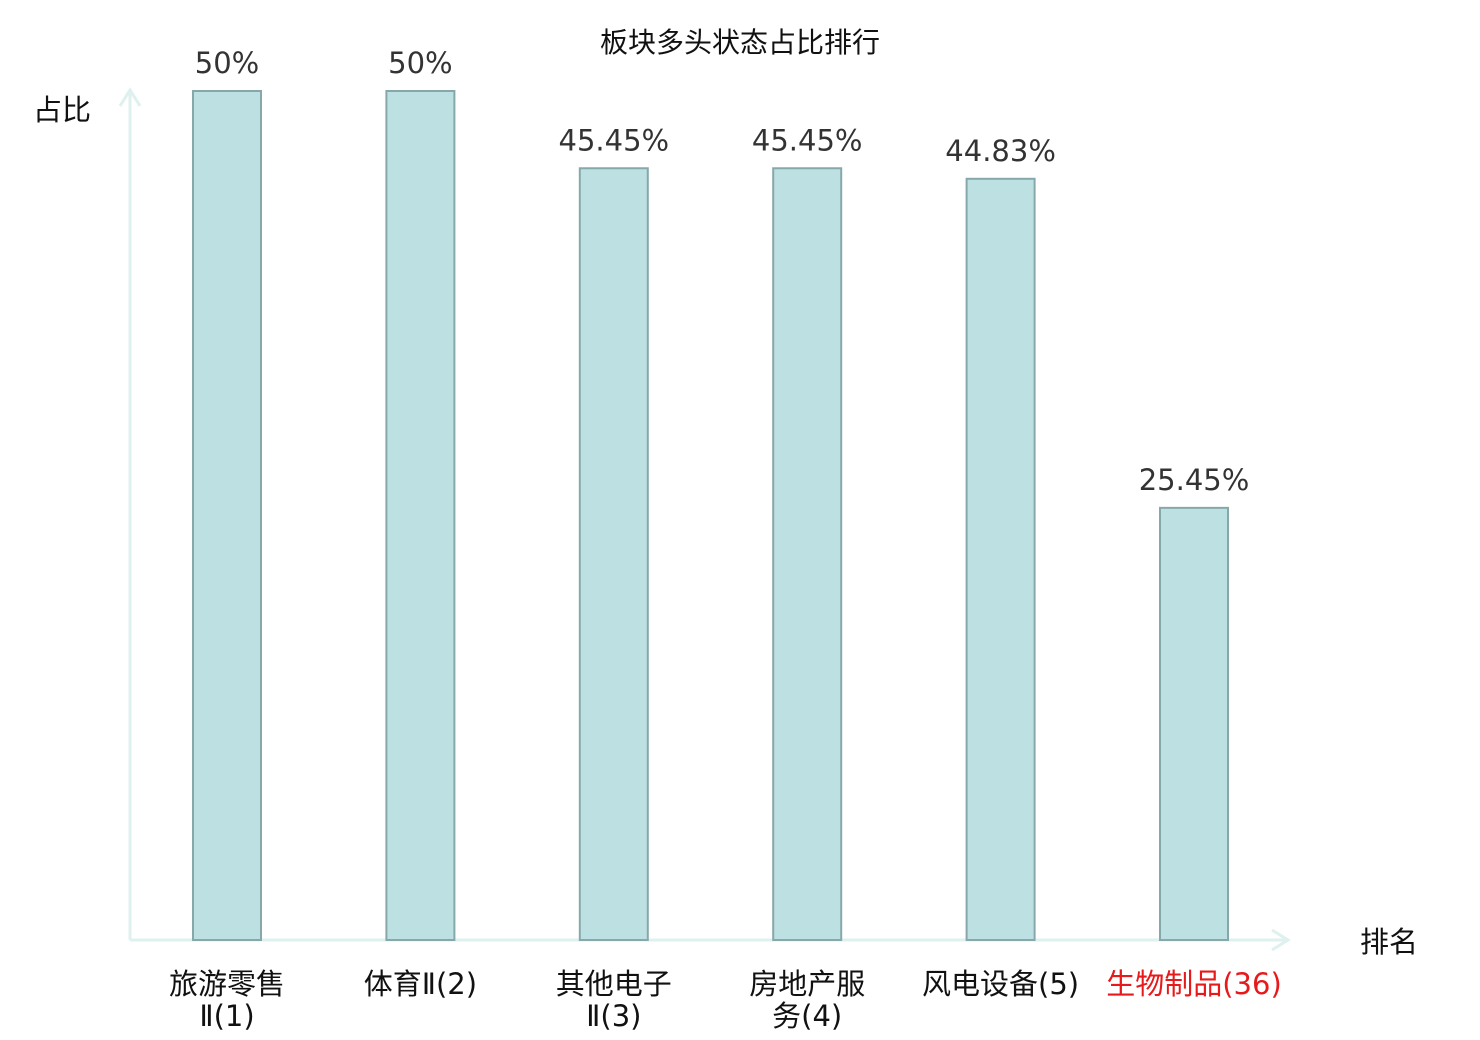 Image resolution: width=1480 pixels, height=1040 pixels. What do you see at coordinates (1389, 942) in the screenshot?
I see `x-axis-title: 排名` at bounding box center [1389, 942].